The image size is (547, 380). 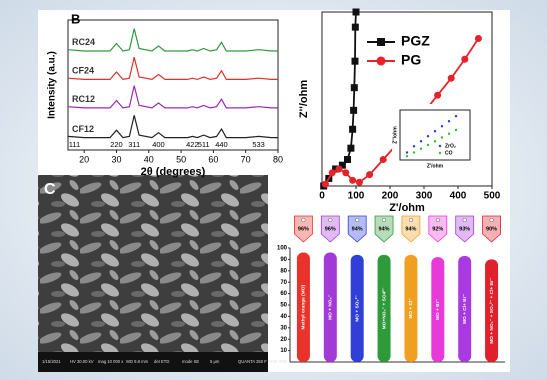 What do you see at coordinates (52, 85) in the screenshot?
I see `y-axis-label: Intensity (a.u.)` at bounding box center [52, 85].